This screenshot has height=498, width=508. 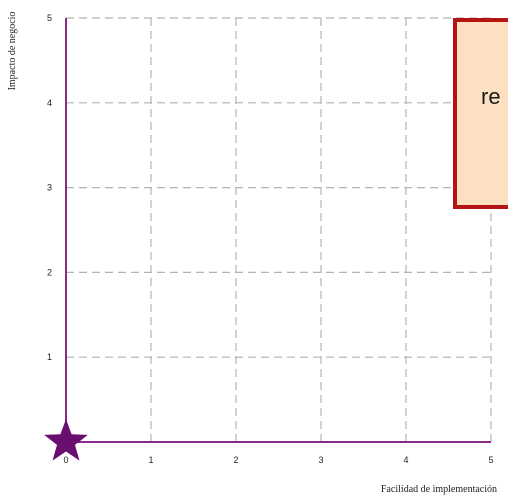 What do you see at coordinates (320, 460) in the screenshot?
I see `x-tick-label: 3` at bounding box center [320, 460].